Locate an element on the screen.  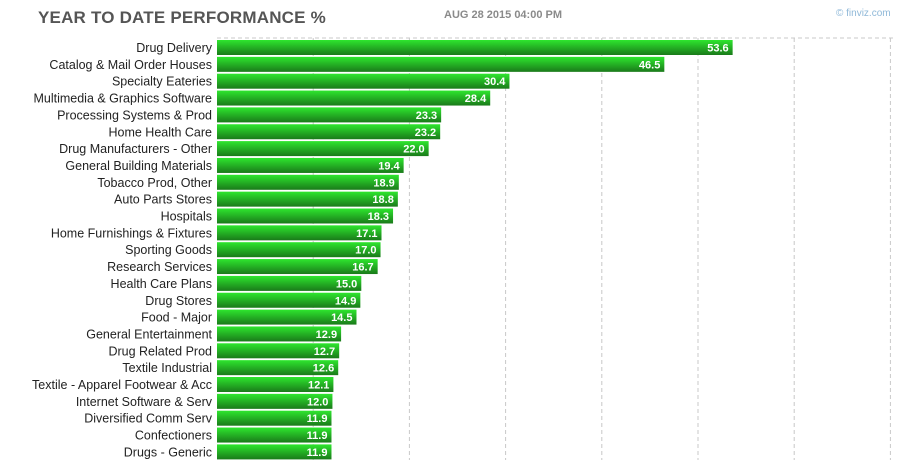
bar-row: Home Furnishings & Fixtures 17.1 is located at coordinates (216, 233).